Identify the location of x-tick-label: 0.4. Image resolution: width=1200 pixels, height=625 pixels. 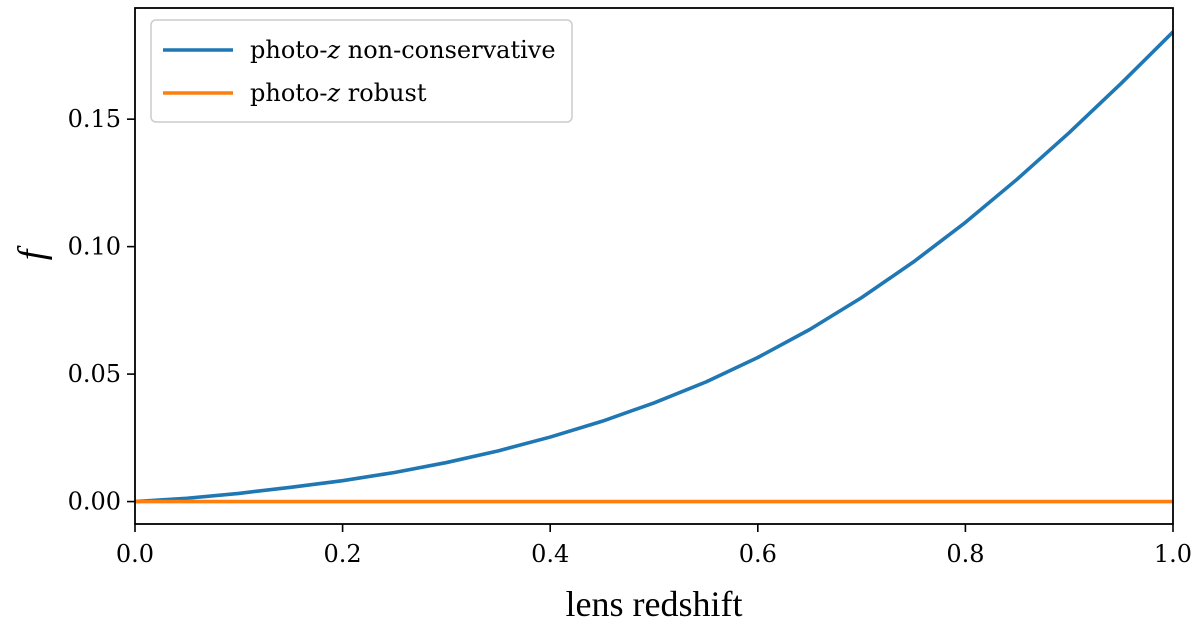
(550, 554).